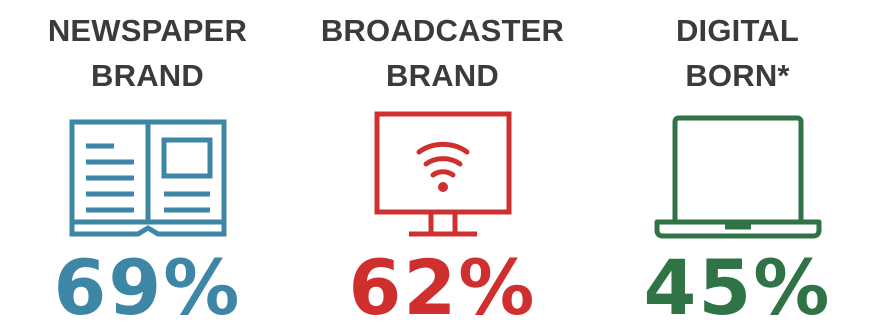  I want to click on newspaper-percentage: 69%, so click(147, 287).